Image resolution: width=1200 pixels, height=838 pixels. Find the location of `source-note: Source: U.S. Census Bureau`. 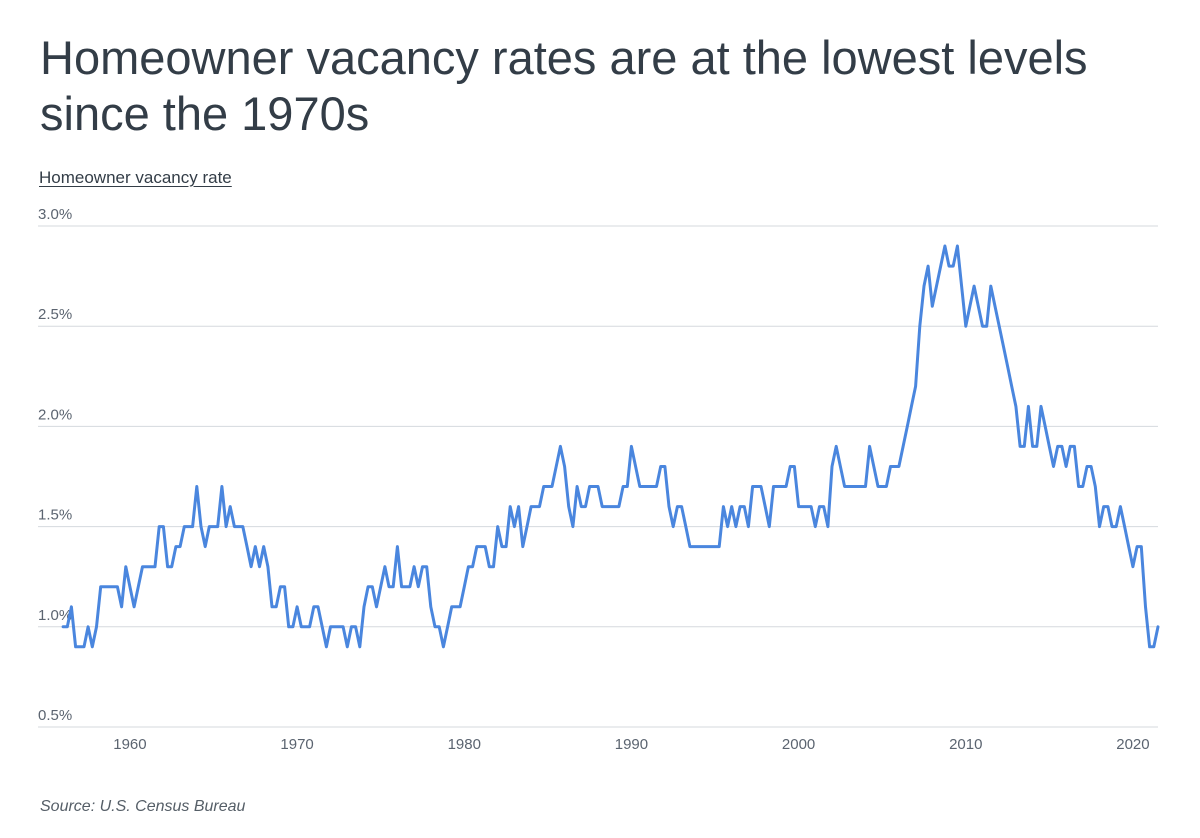

source-note: Source: U.S. Census Bureau is located at coordinates (143, 806).